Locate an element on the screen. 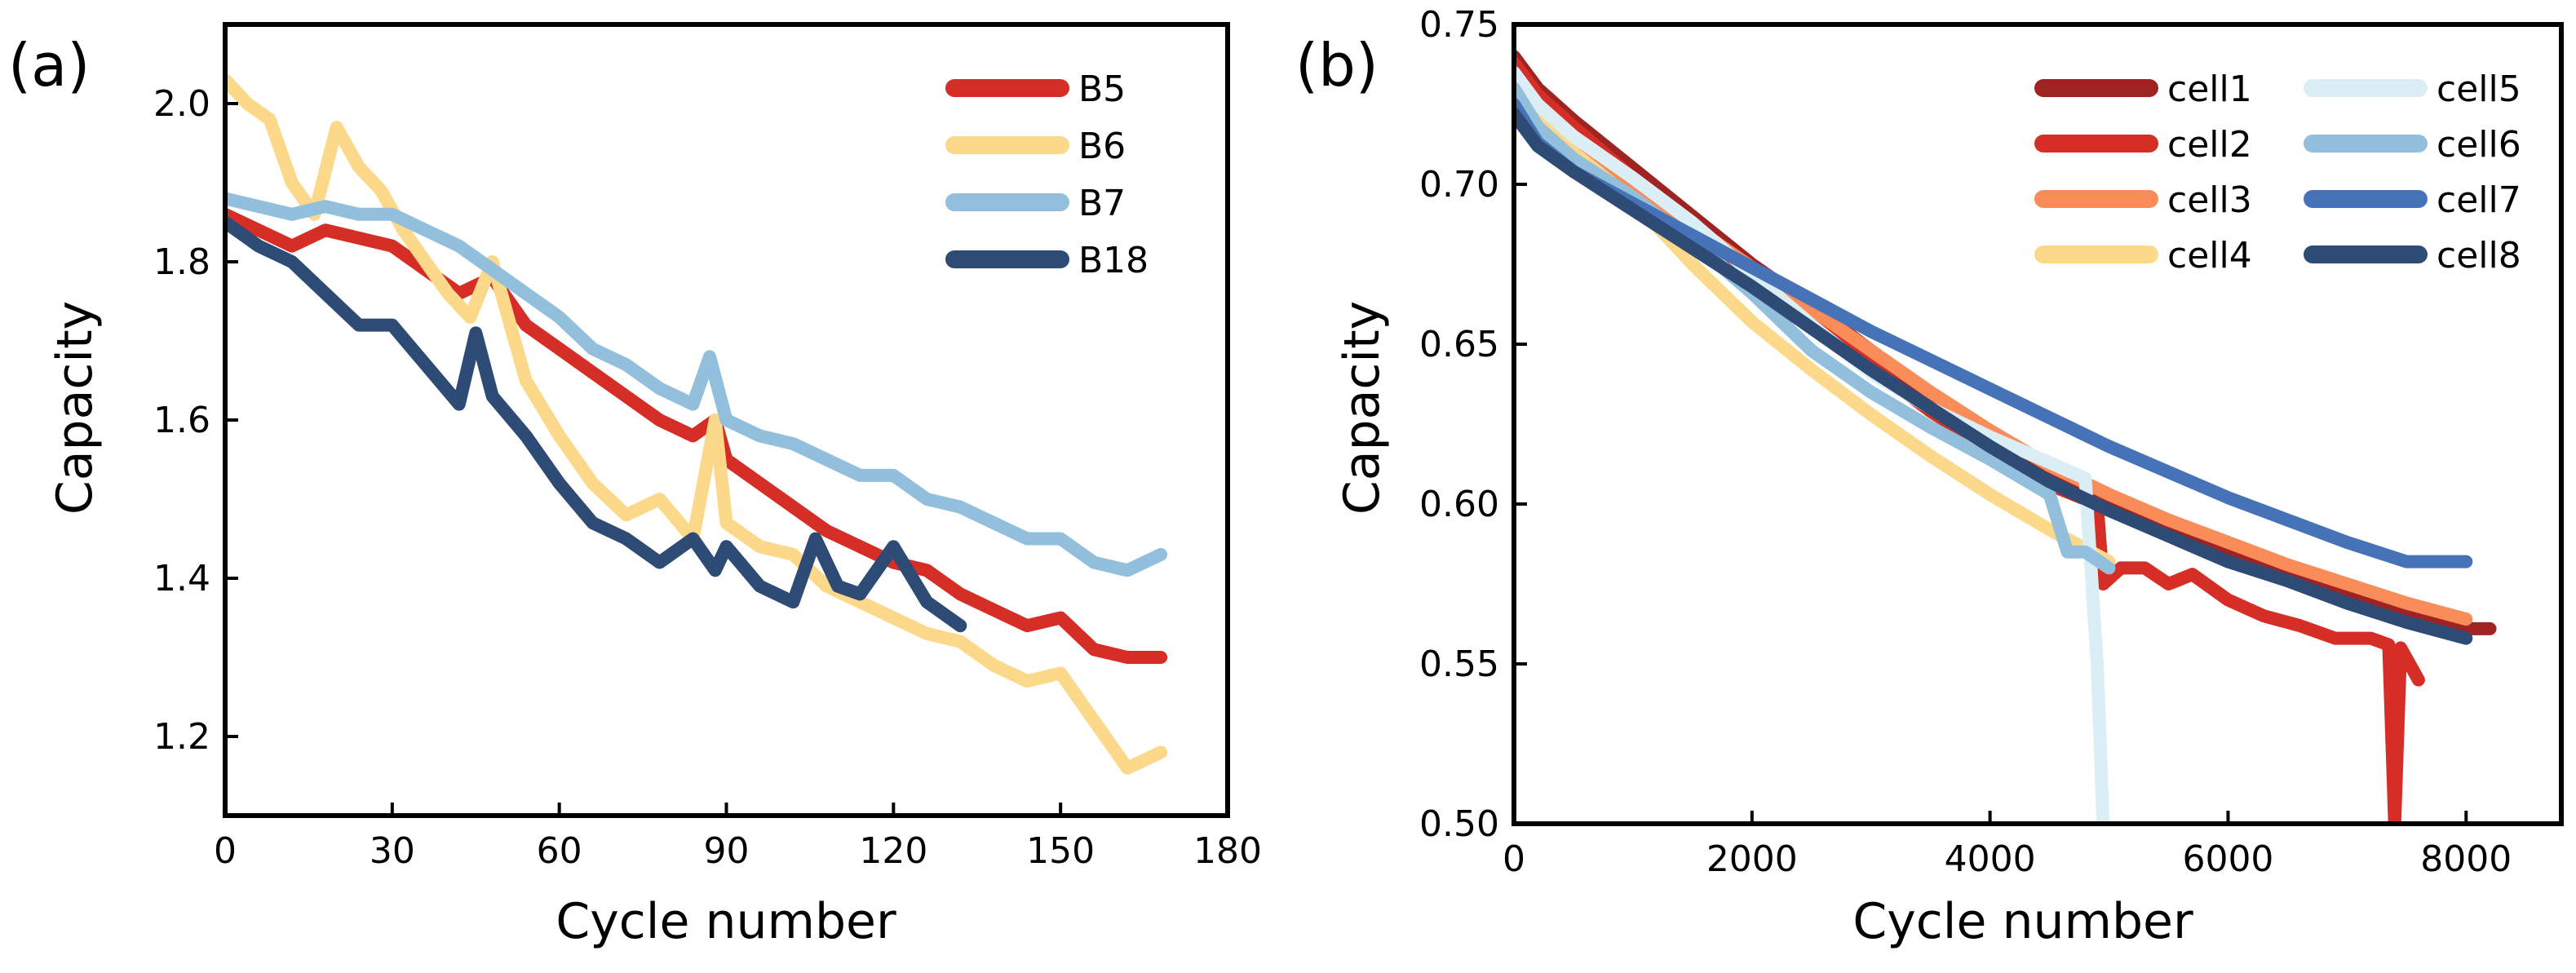 This screenshot has height=973, width=2576. panel-b-y-axis-title: Capacity is located at coordinates (1362, 408).